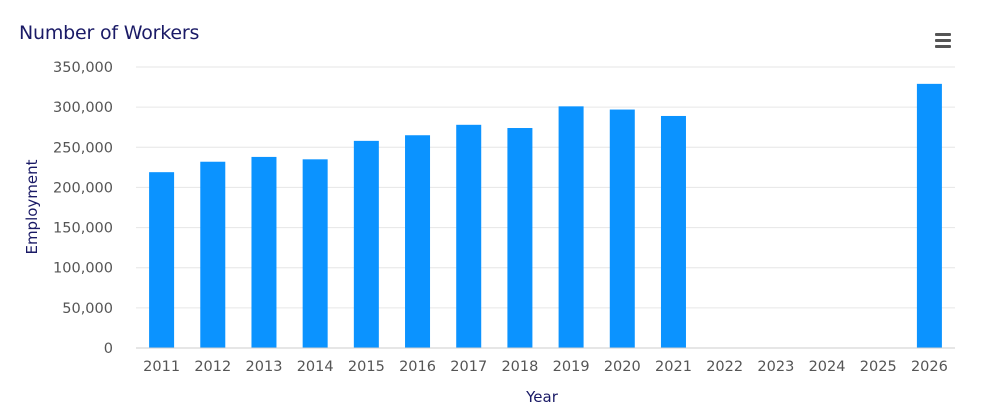  What do you see at coordinates (83, 68) in the screenshot?
I see `y-tick-label: 350,000` at bounding box center [83, 68].